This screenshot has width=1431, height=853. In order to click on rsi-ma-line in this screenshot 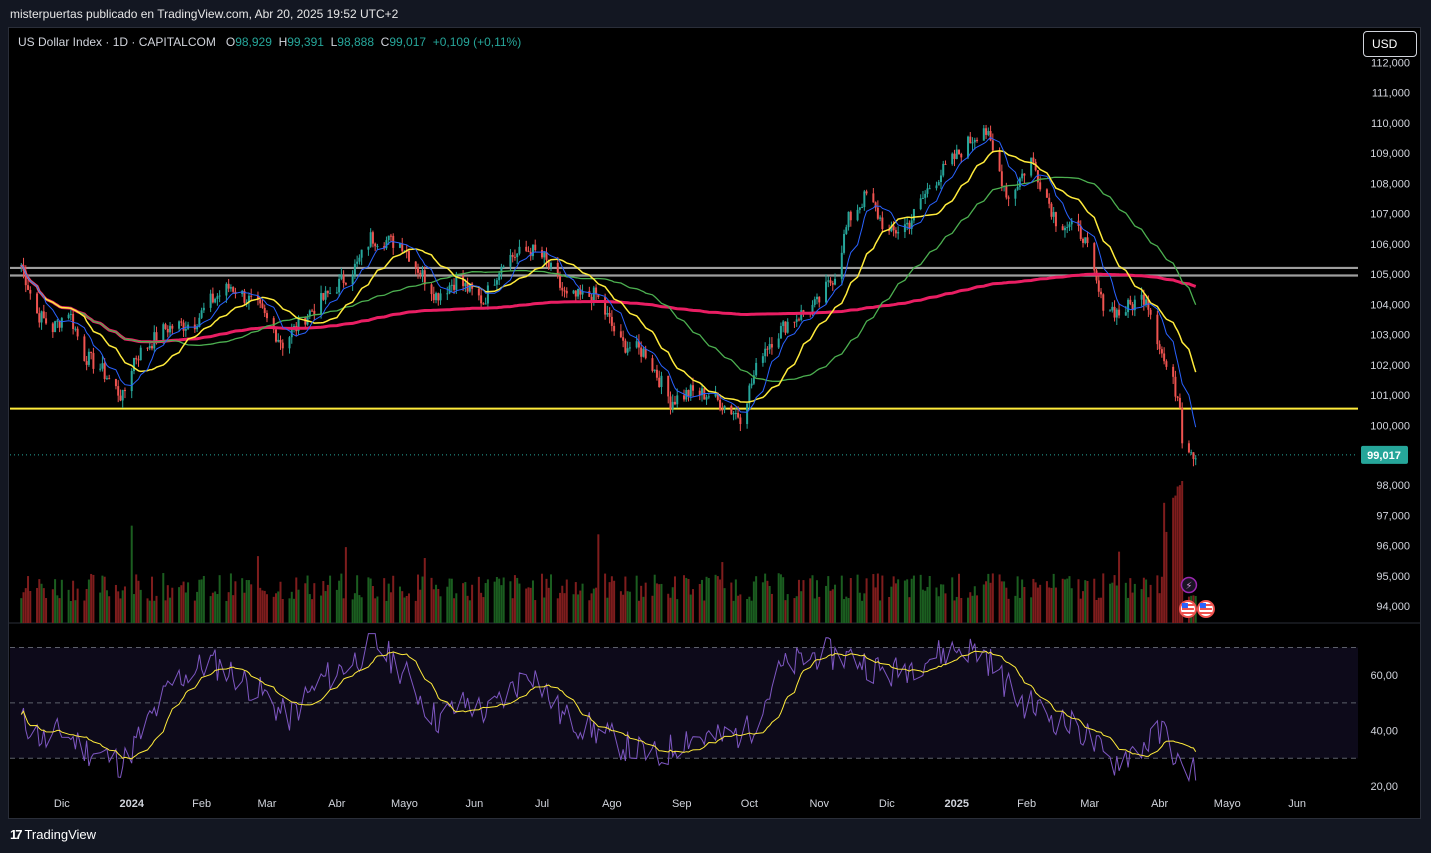, I will do `click(608, 705)`.